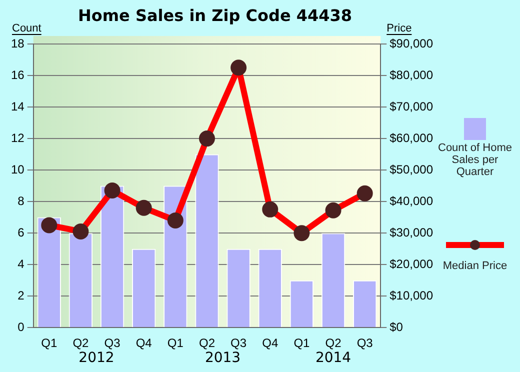 This screenshot has height=372, width=520. Describe the element at coordinates (397, 327) in the screenshot. I see `y2-tick-label: $0` at that location.